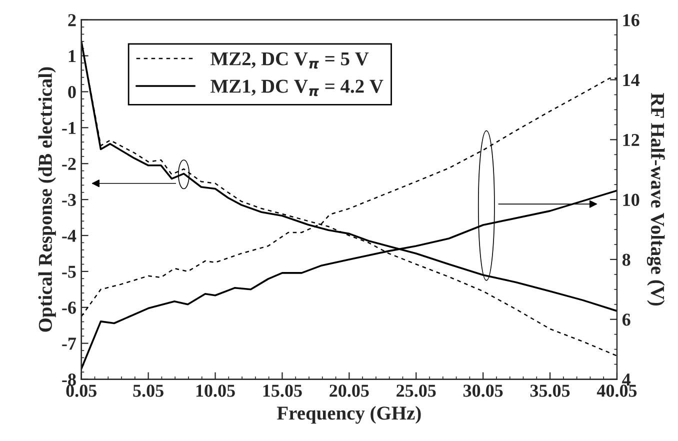  Describe the element at coordinates (69, 380) in the screenshot. I see `y-tick-label: -8` at that location.